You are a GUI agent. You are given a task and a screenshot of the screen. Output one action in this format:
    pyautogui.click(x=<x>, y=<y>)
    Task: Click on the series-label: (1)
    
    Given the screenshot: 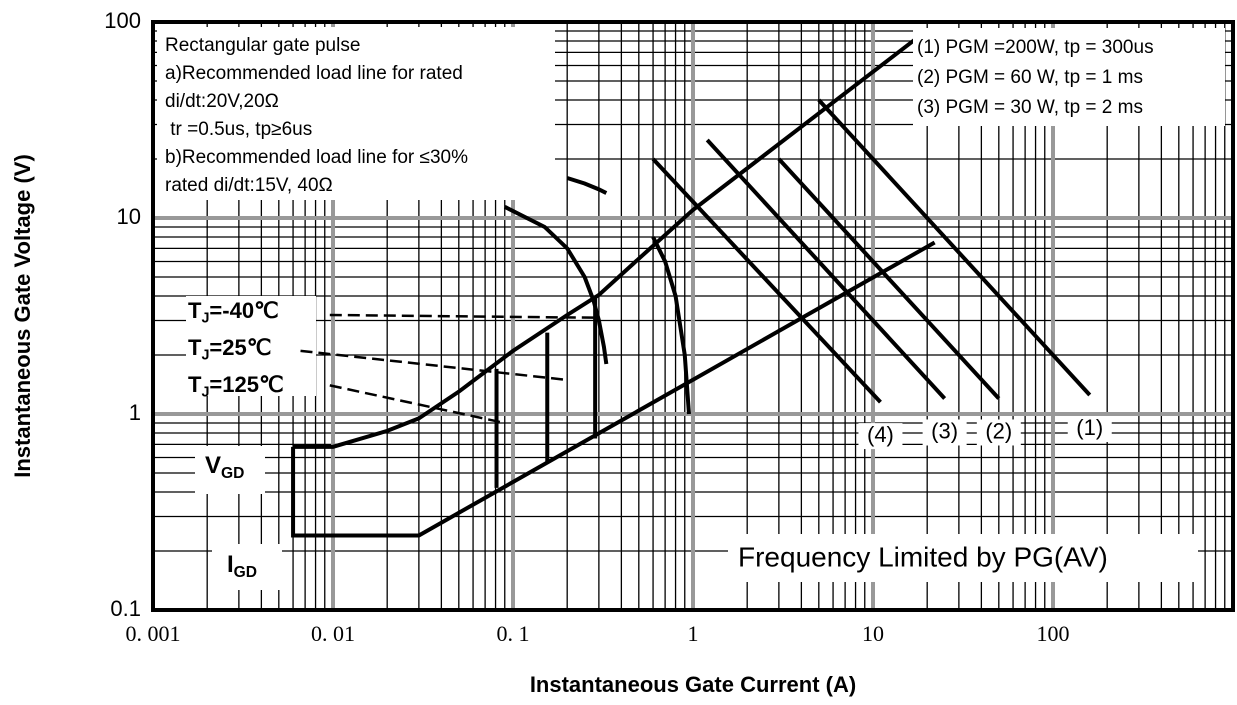 What is the action you would take?
    pyautogui.click(x=1089, y=427)
    